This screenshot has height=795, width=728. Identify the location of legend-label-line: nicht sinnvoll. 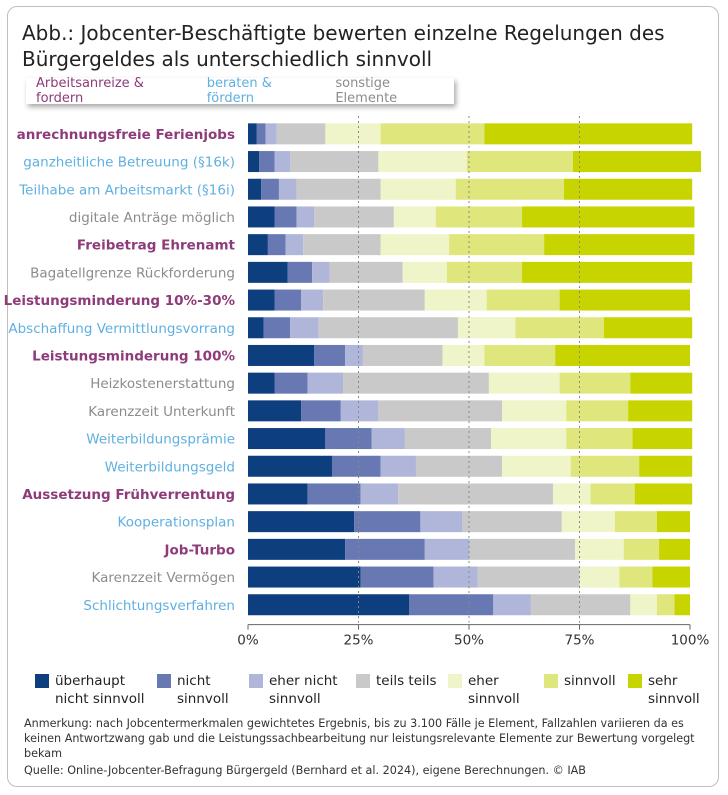
(100, 699).